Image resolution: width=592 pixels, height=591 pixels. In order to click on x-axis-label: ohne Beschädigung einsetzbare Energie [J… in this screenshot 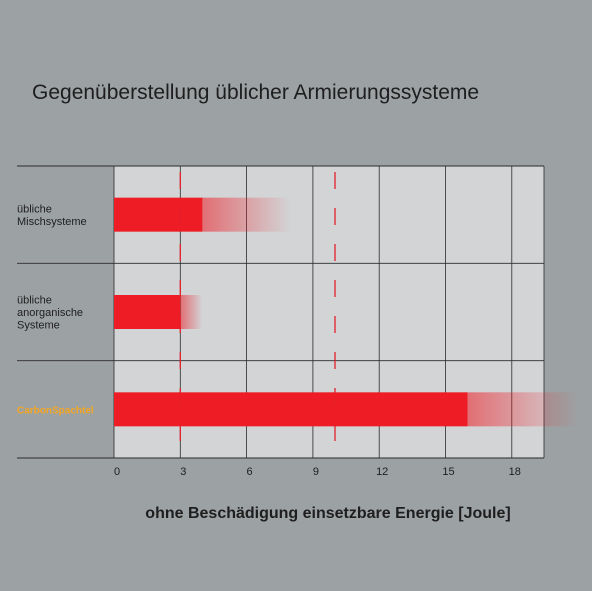, I will do `click(327, 513)`.